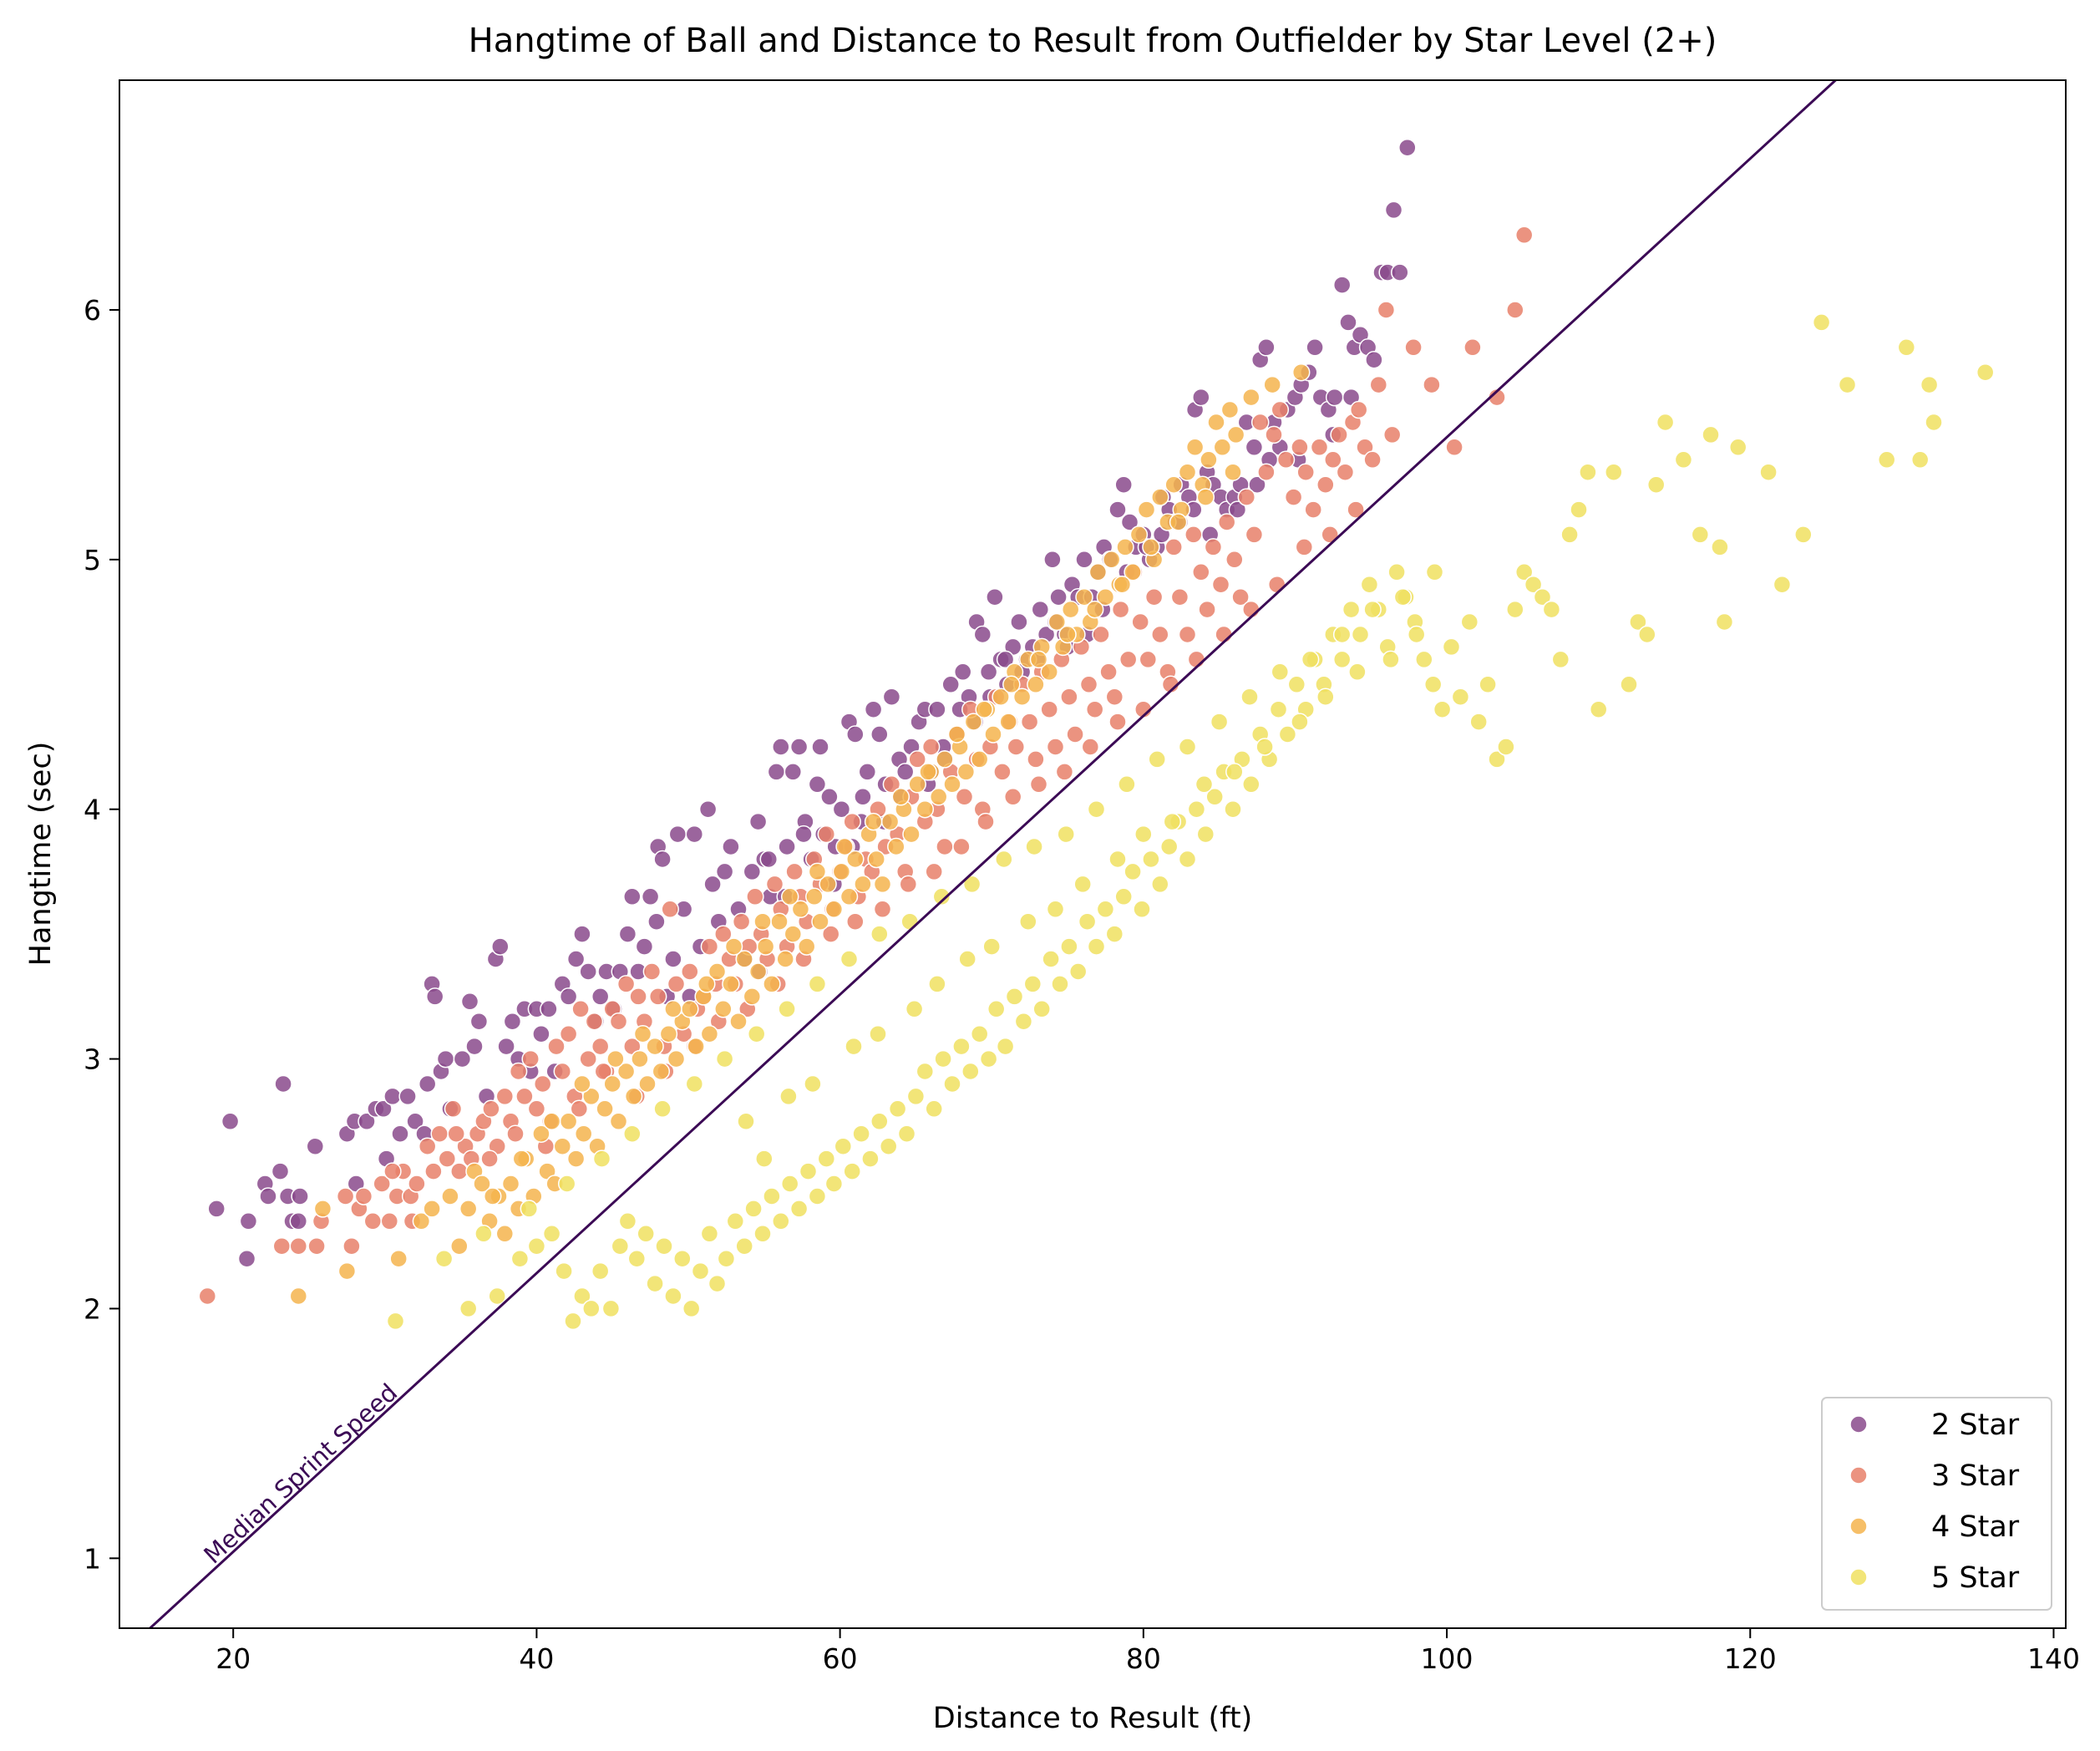  Describe the element at coordinates (92, 560) in the screenshot. I see `y-tick-label: 5` at that location.